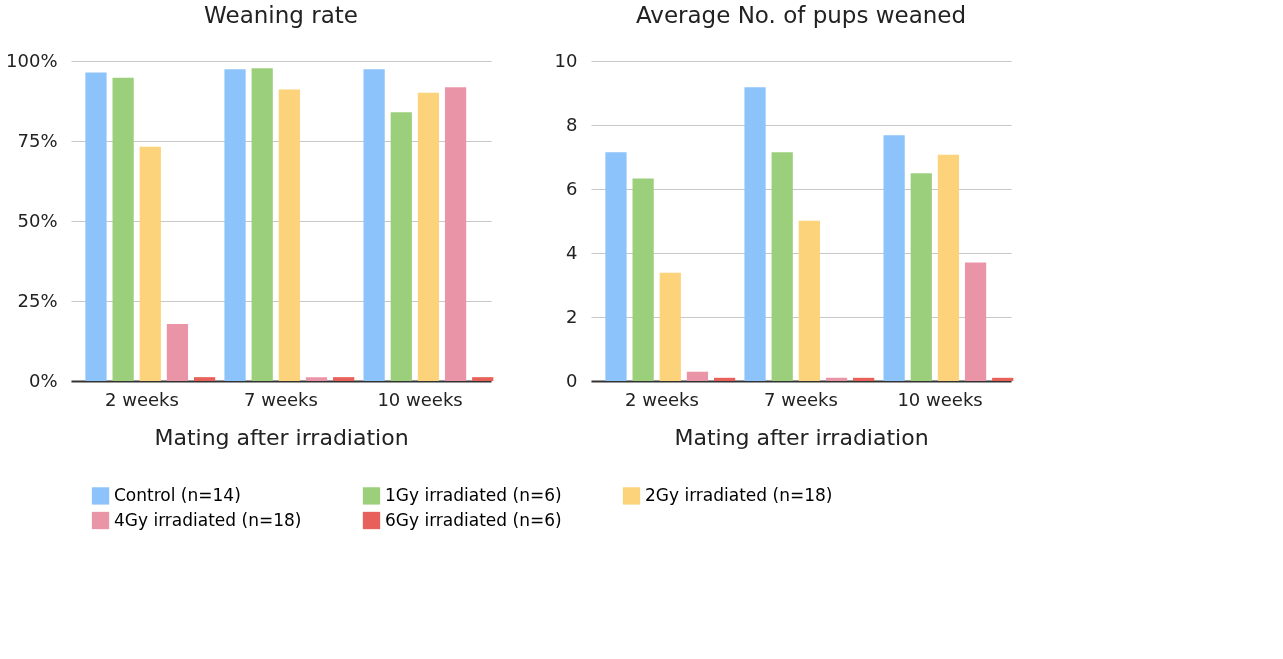 The image size is (1283, 659). What do you see at coordinates (37, 220) in the screenshot?
I see `y-tick-label: 50%` at bounding box center [37, 220].